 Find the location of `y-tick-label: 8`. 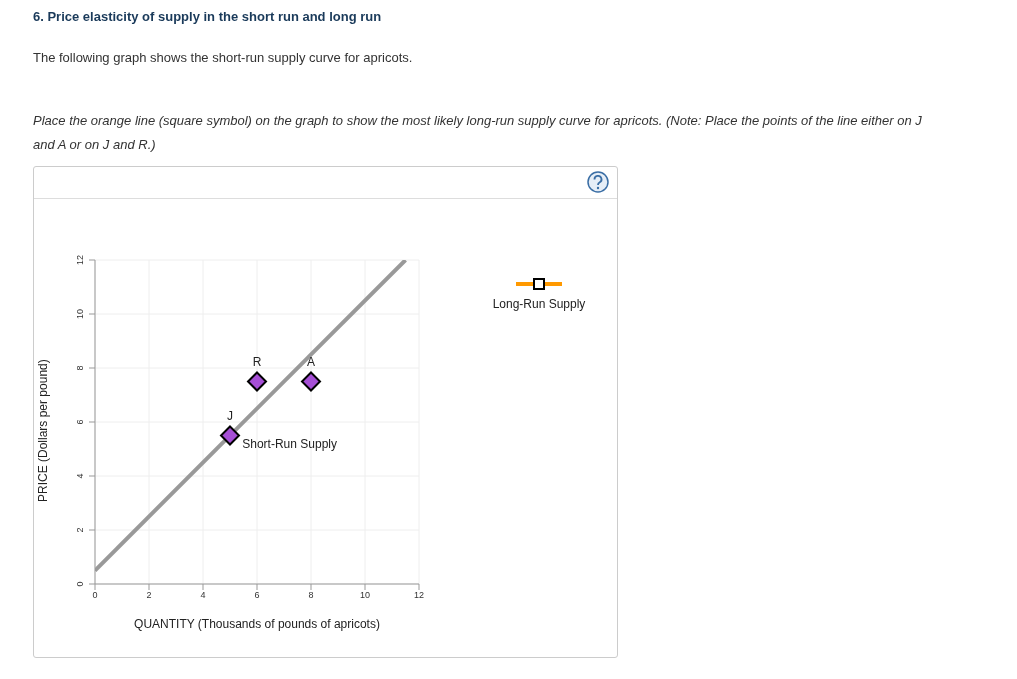

y-tick-label: 8 is located at coordinates (80, 368).